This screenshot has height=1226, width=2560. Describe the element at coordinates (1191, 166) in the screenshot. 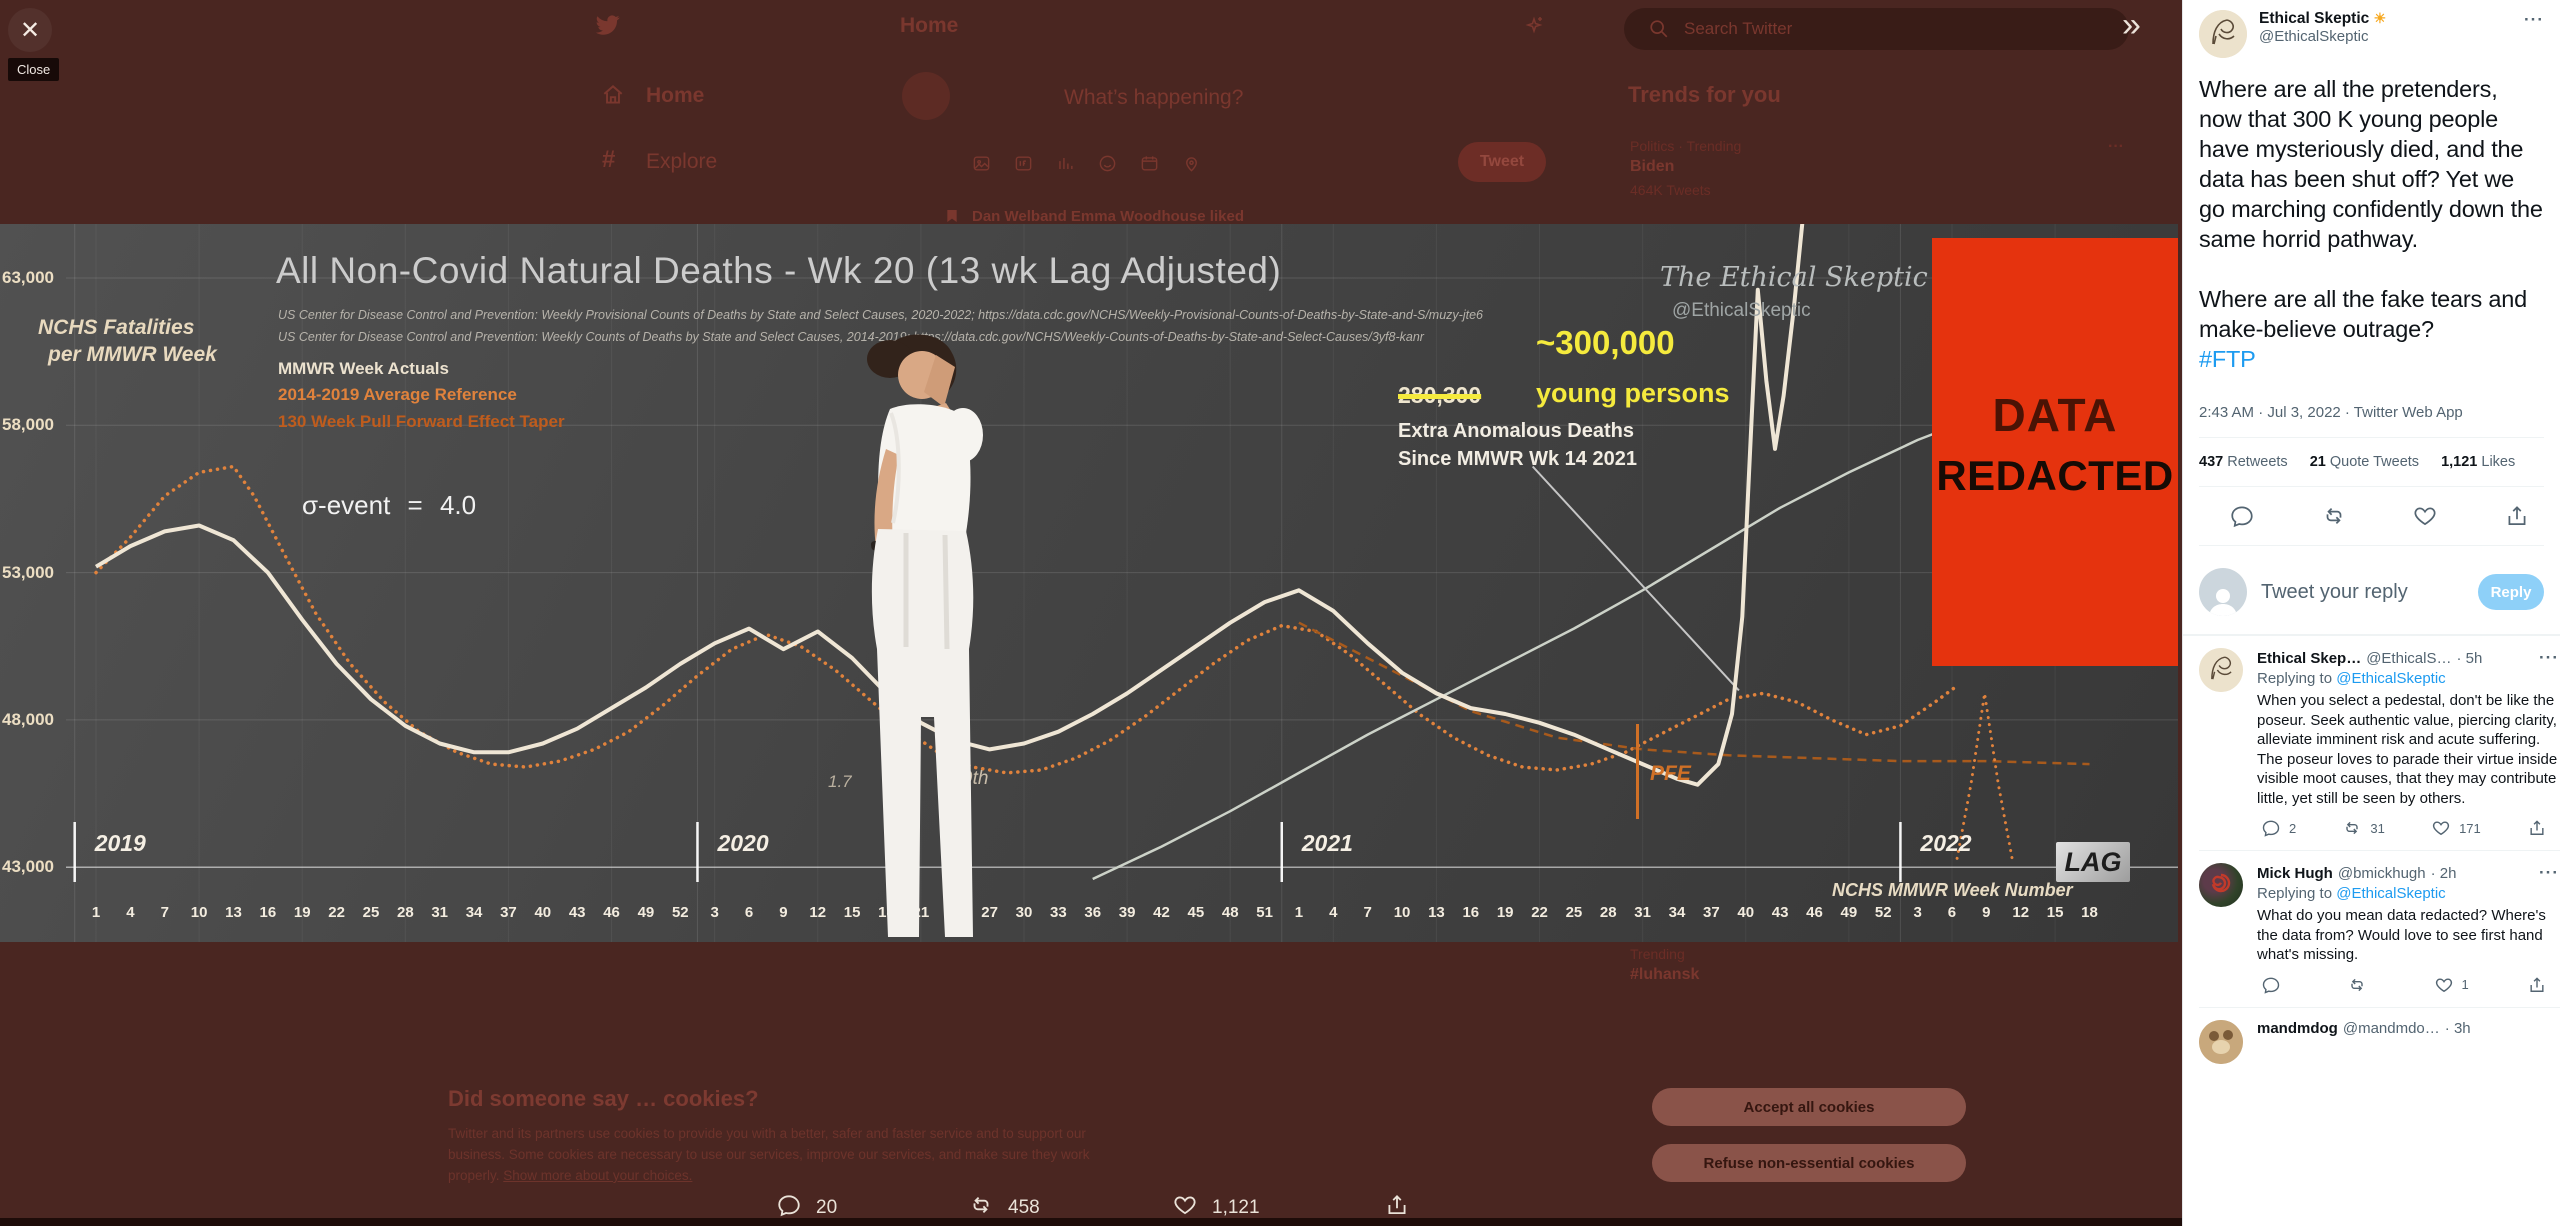

I see `media-location-icon` at that location.